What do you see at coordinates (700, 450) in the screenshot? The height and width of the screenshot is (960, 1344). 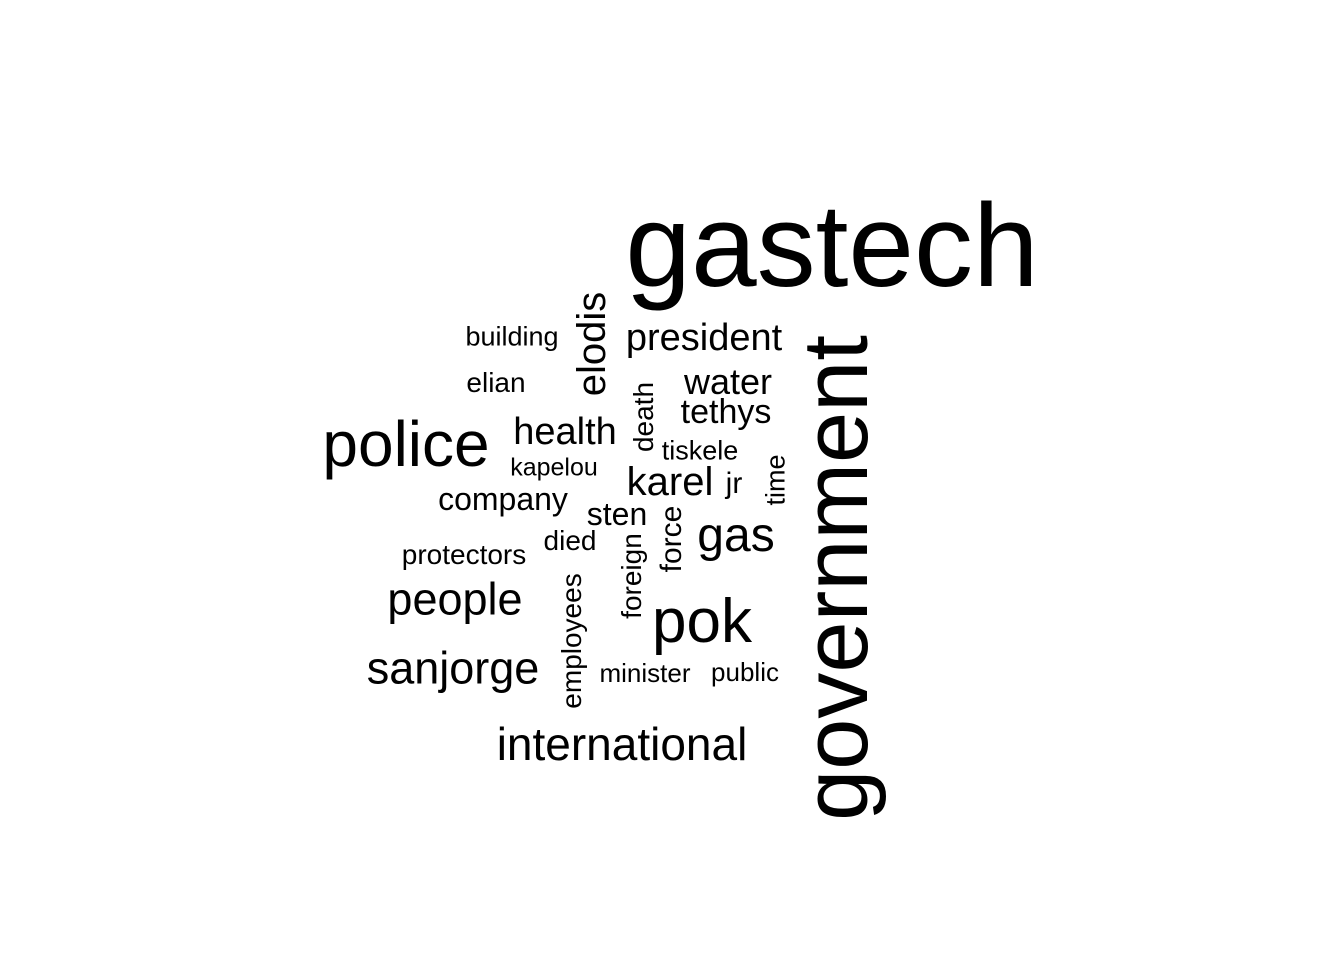 I see `word-tiskele: tiskele` at bounding box center [700, 450].